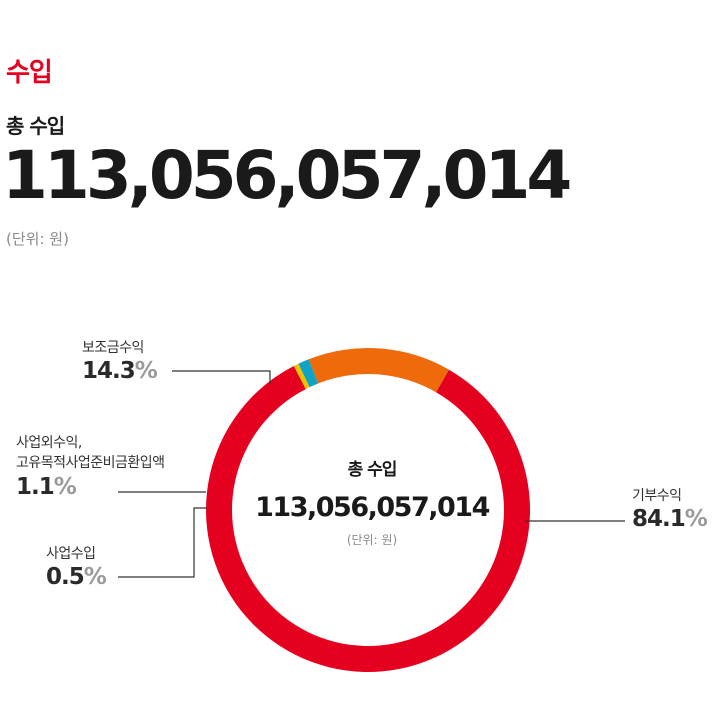 This screenshot has width=720, height=706. Describe the element at coordinates (372, 507) in the screenshot. I see `center-value: 113,056,057,014` at that location.